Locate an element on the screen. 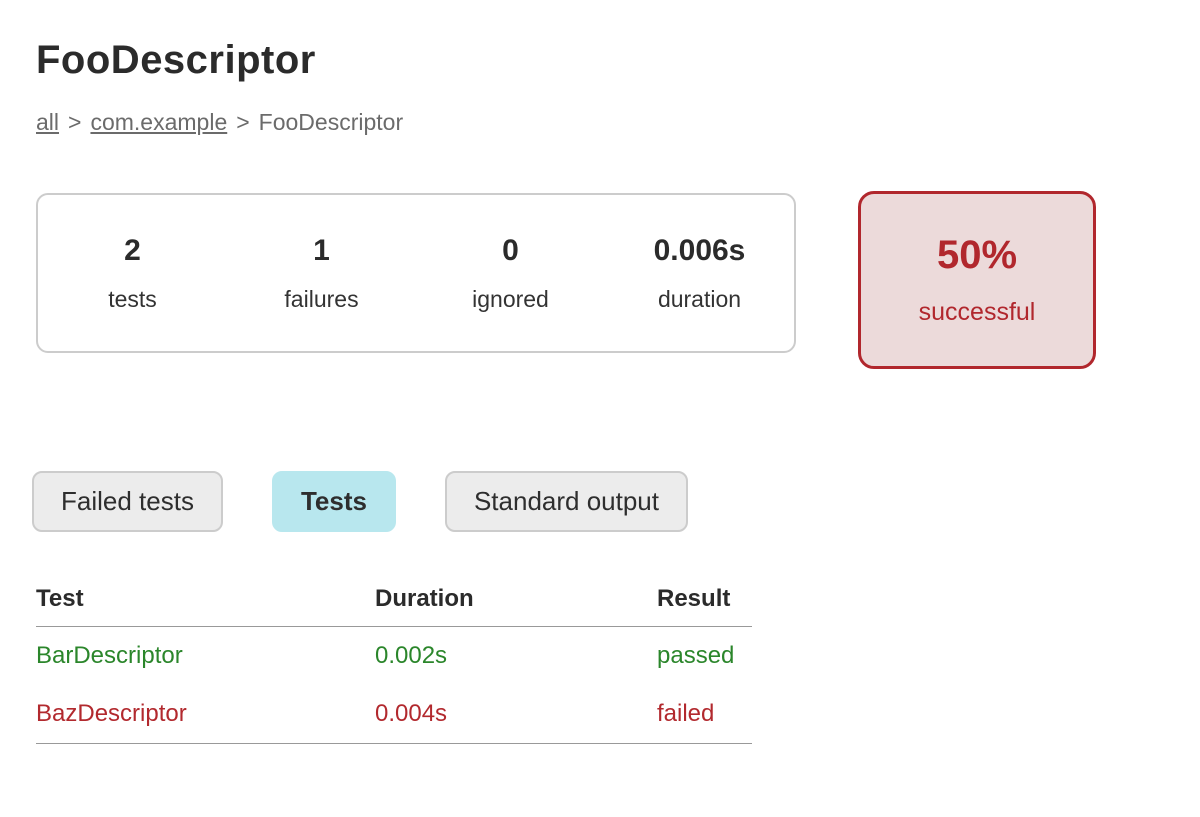 This screenshot has height=817, width=1200. tab-standard-output: Standard output is located at coordinates (566, 501).